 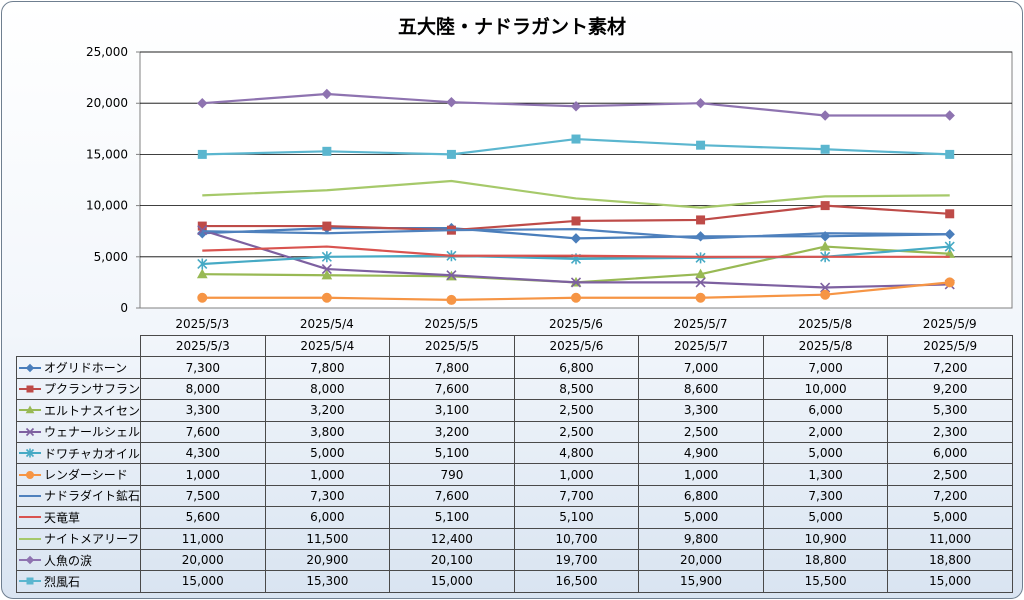 I want to click on table-cell: 3,800, so click(x=327, y=431).